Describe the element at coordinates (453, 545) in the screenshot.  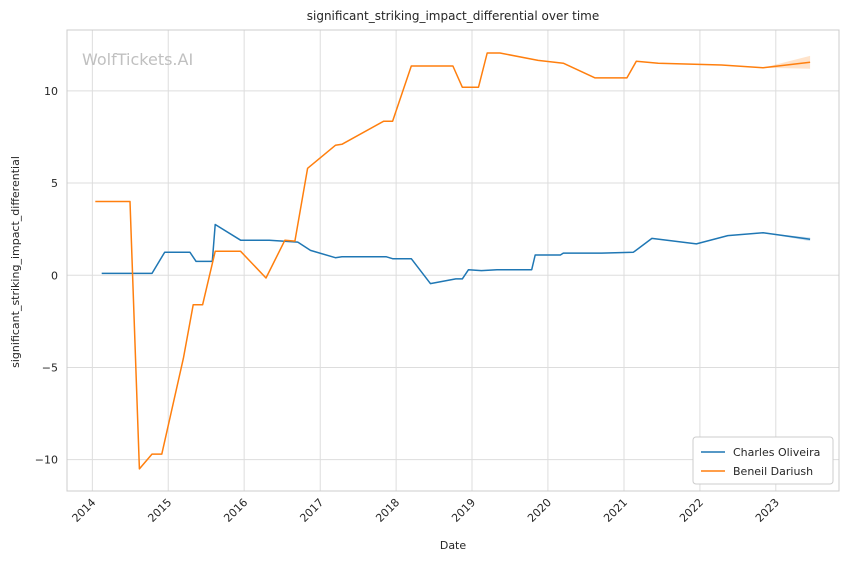
I see `x-axis-label: Date` at that location.